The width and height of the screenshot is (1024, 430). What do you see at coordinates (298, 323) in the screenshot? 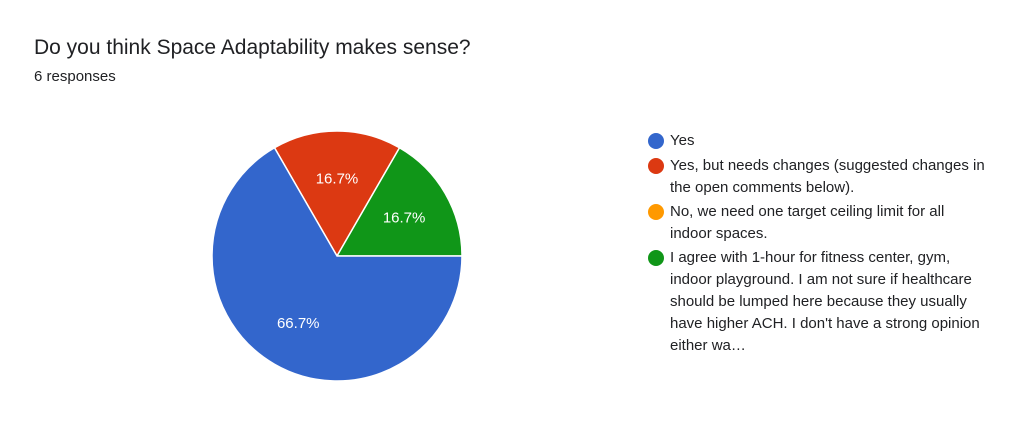
I see `slice-percent-label: 66.7%` at bounding box center [298, 323].